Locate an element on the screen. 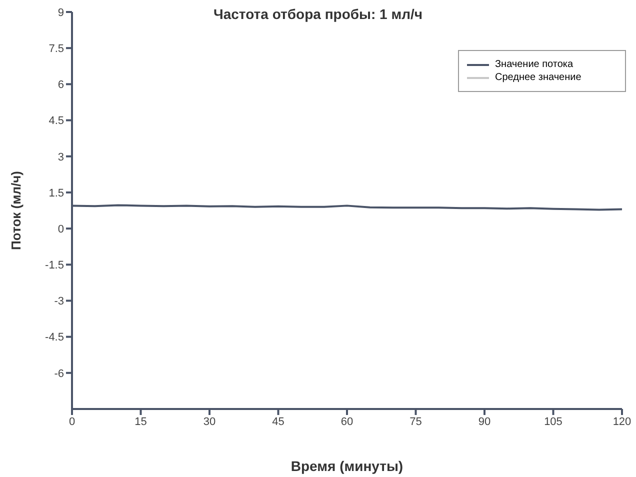 Image resolution: width=636 pixels, height=477 pixels. y-tick-label: -4.5 is located at coordinates (54, 338).